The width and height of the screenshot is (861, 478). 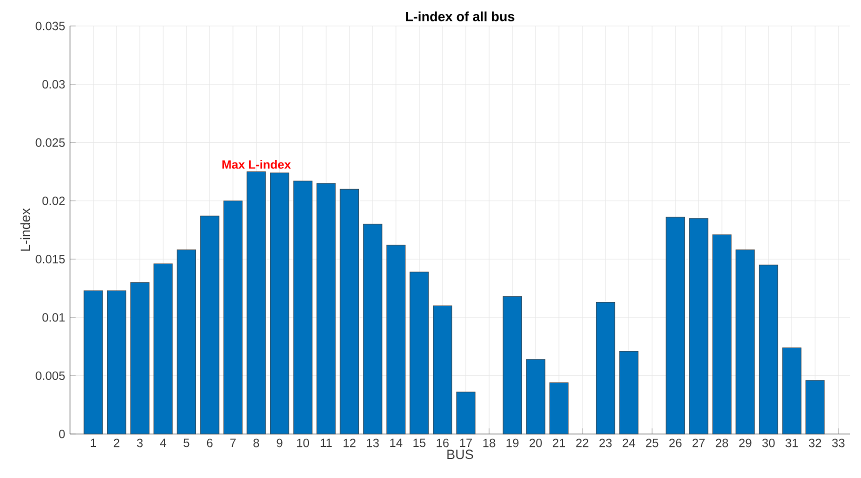 What do you see at coordinates (256, 164) in the screenshot?
I see `annotation: Max L-index` at bounding box center [256, 164].